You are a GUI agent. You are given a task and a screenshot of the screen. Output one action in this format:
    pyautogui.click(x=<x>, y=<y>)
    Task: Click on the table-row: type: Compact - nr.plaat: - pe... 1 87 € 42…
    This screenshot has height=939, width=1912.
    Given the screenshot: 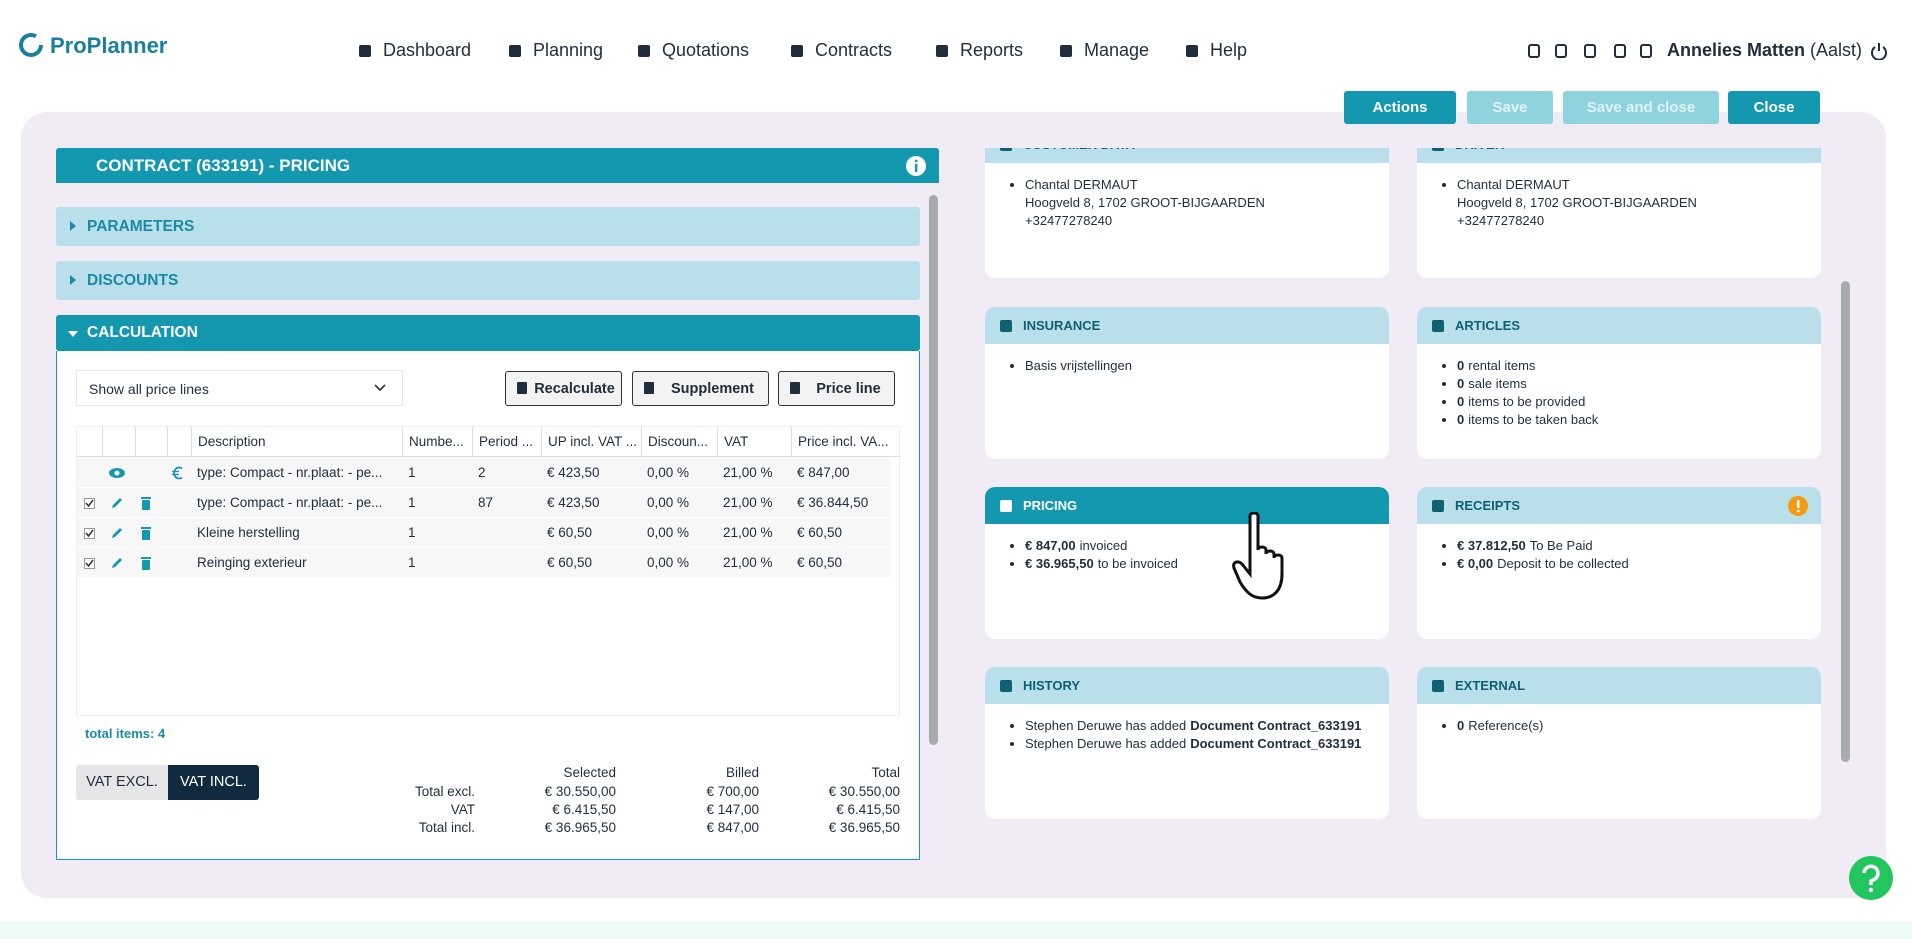 What is the action you would take?
    pyautogui.click(x=484, y=503)
    